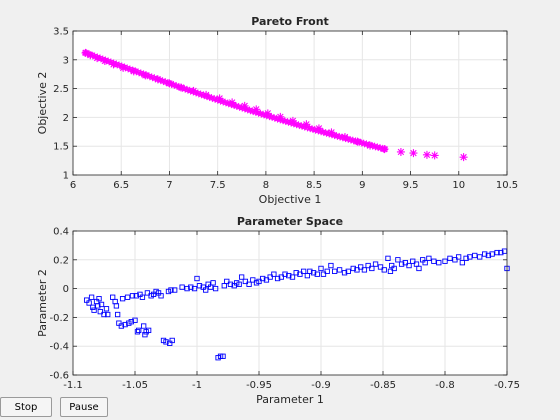 The image size is (560, 420). What do you see at coordinates (61, 147) in the screenshot?
I see `y-tick-label: 1.5` at bounding box center [61, 147].